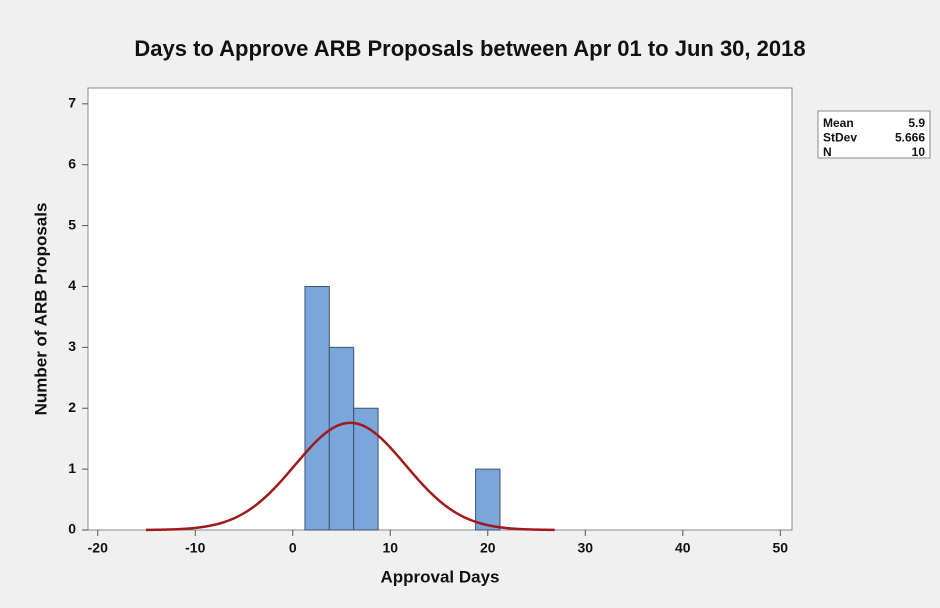 The image size is (940, 608). I want to click on x-tick-label: 30, so click(585, 548).